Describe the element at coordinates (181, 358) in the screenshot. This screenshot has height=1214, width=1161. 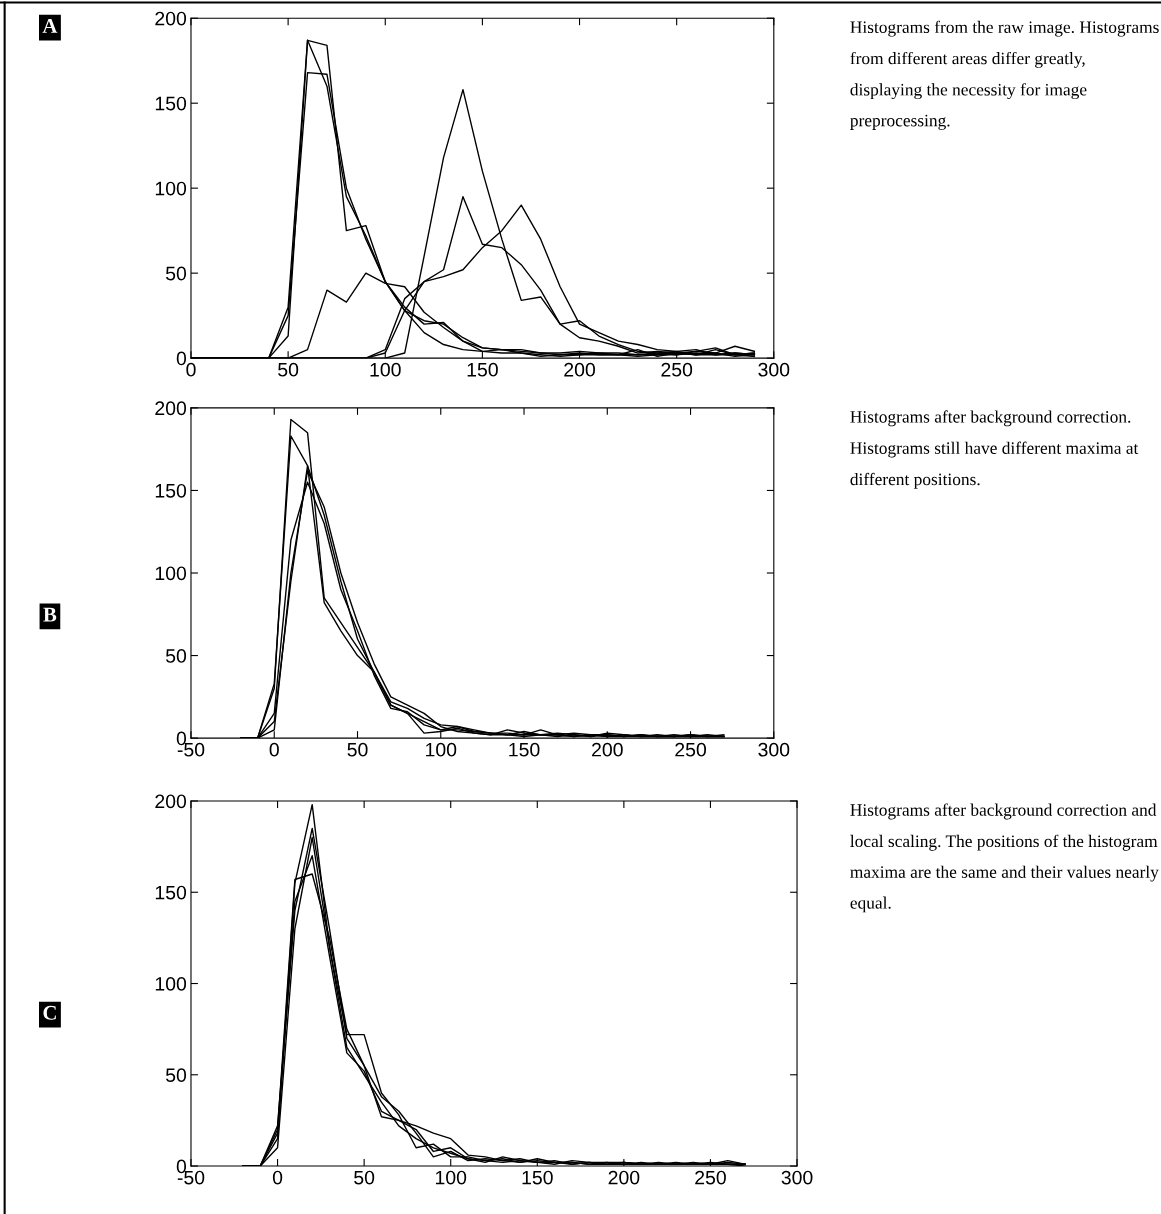
I see `y-tick-label: 0` at that location.